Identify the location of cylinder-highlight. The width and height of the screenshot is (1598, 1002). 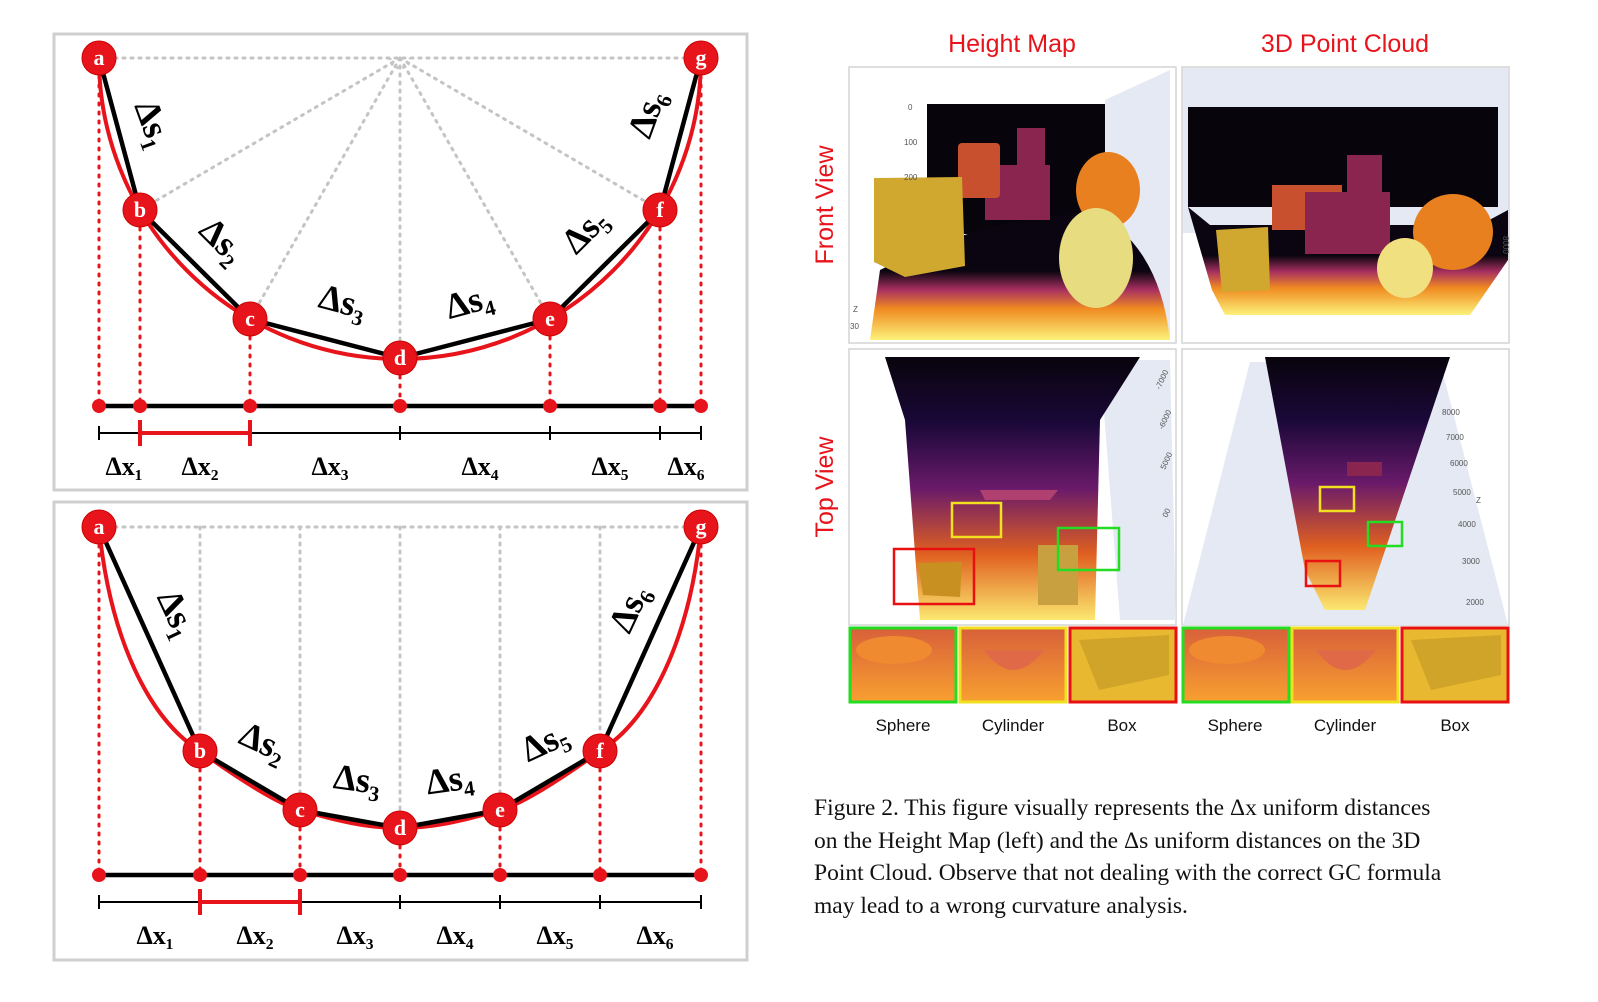
(976, 520).